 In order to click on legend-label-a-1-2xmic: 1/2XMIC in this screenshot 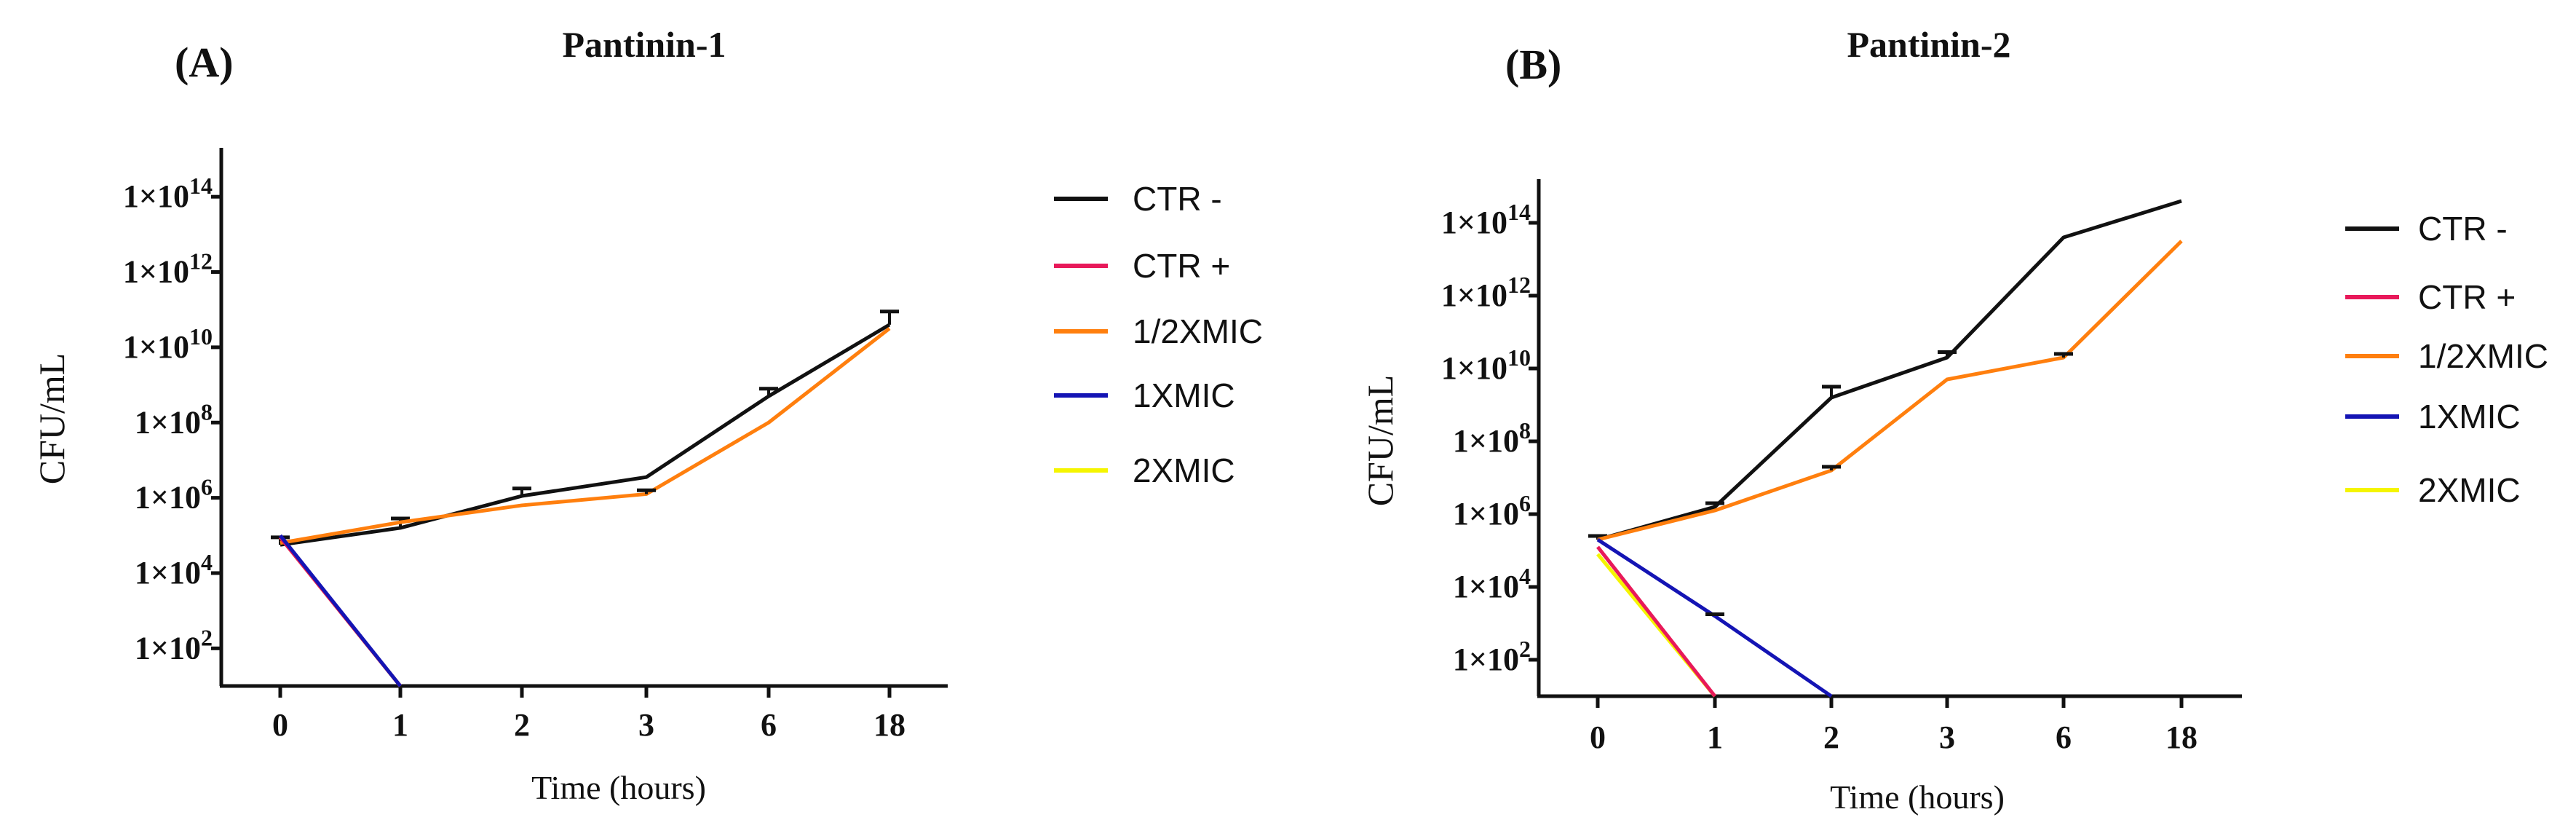, I will do `click(1198, 331)`.